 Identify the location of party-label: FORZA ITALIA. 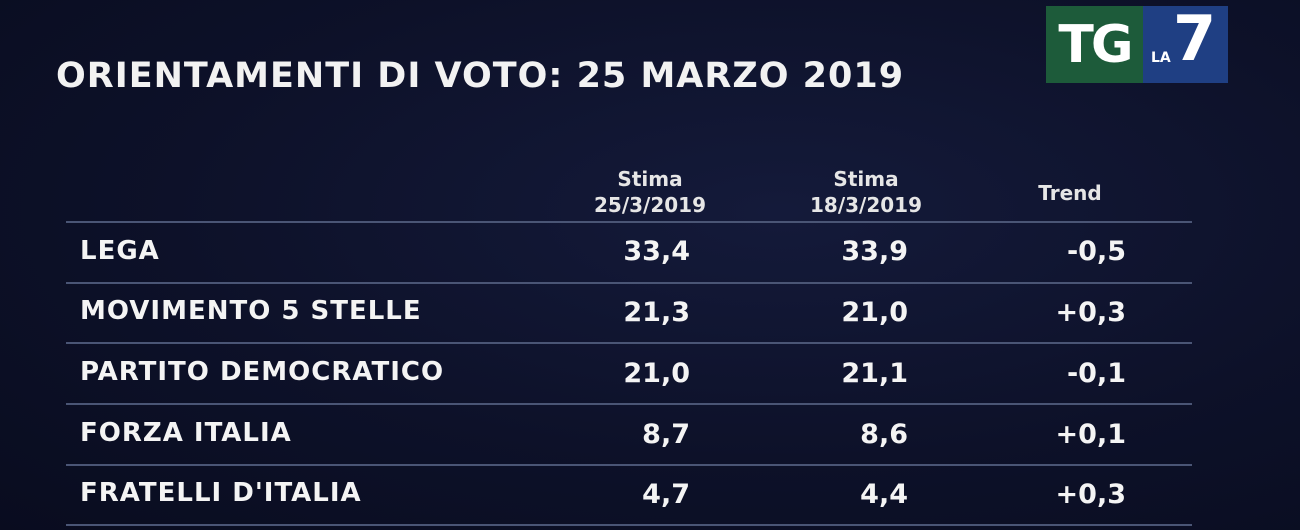
(186, 433).